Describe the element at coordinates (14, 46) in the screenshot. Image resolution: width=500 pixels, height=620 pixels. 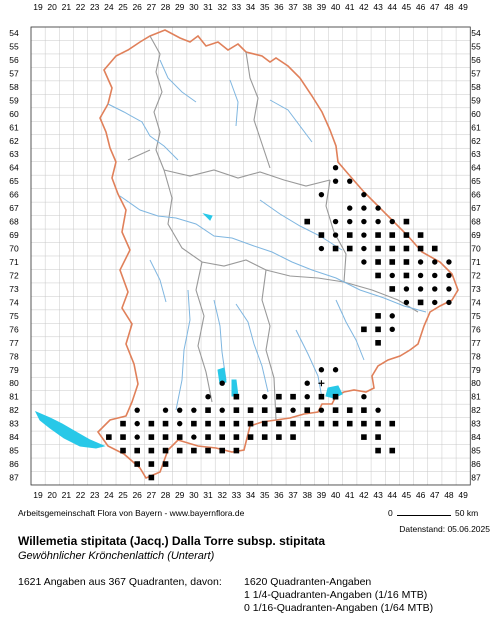
I see `y-label-left: 55` at that location.